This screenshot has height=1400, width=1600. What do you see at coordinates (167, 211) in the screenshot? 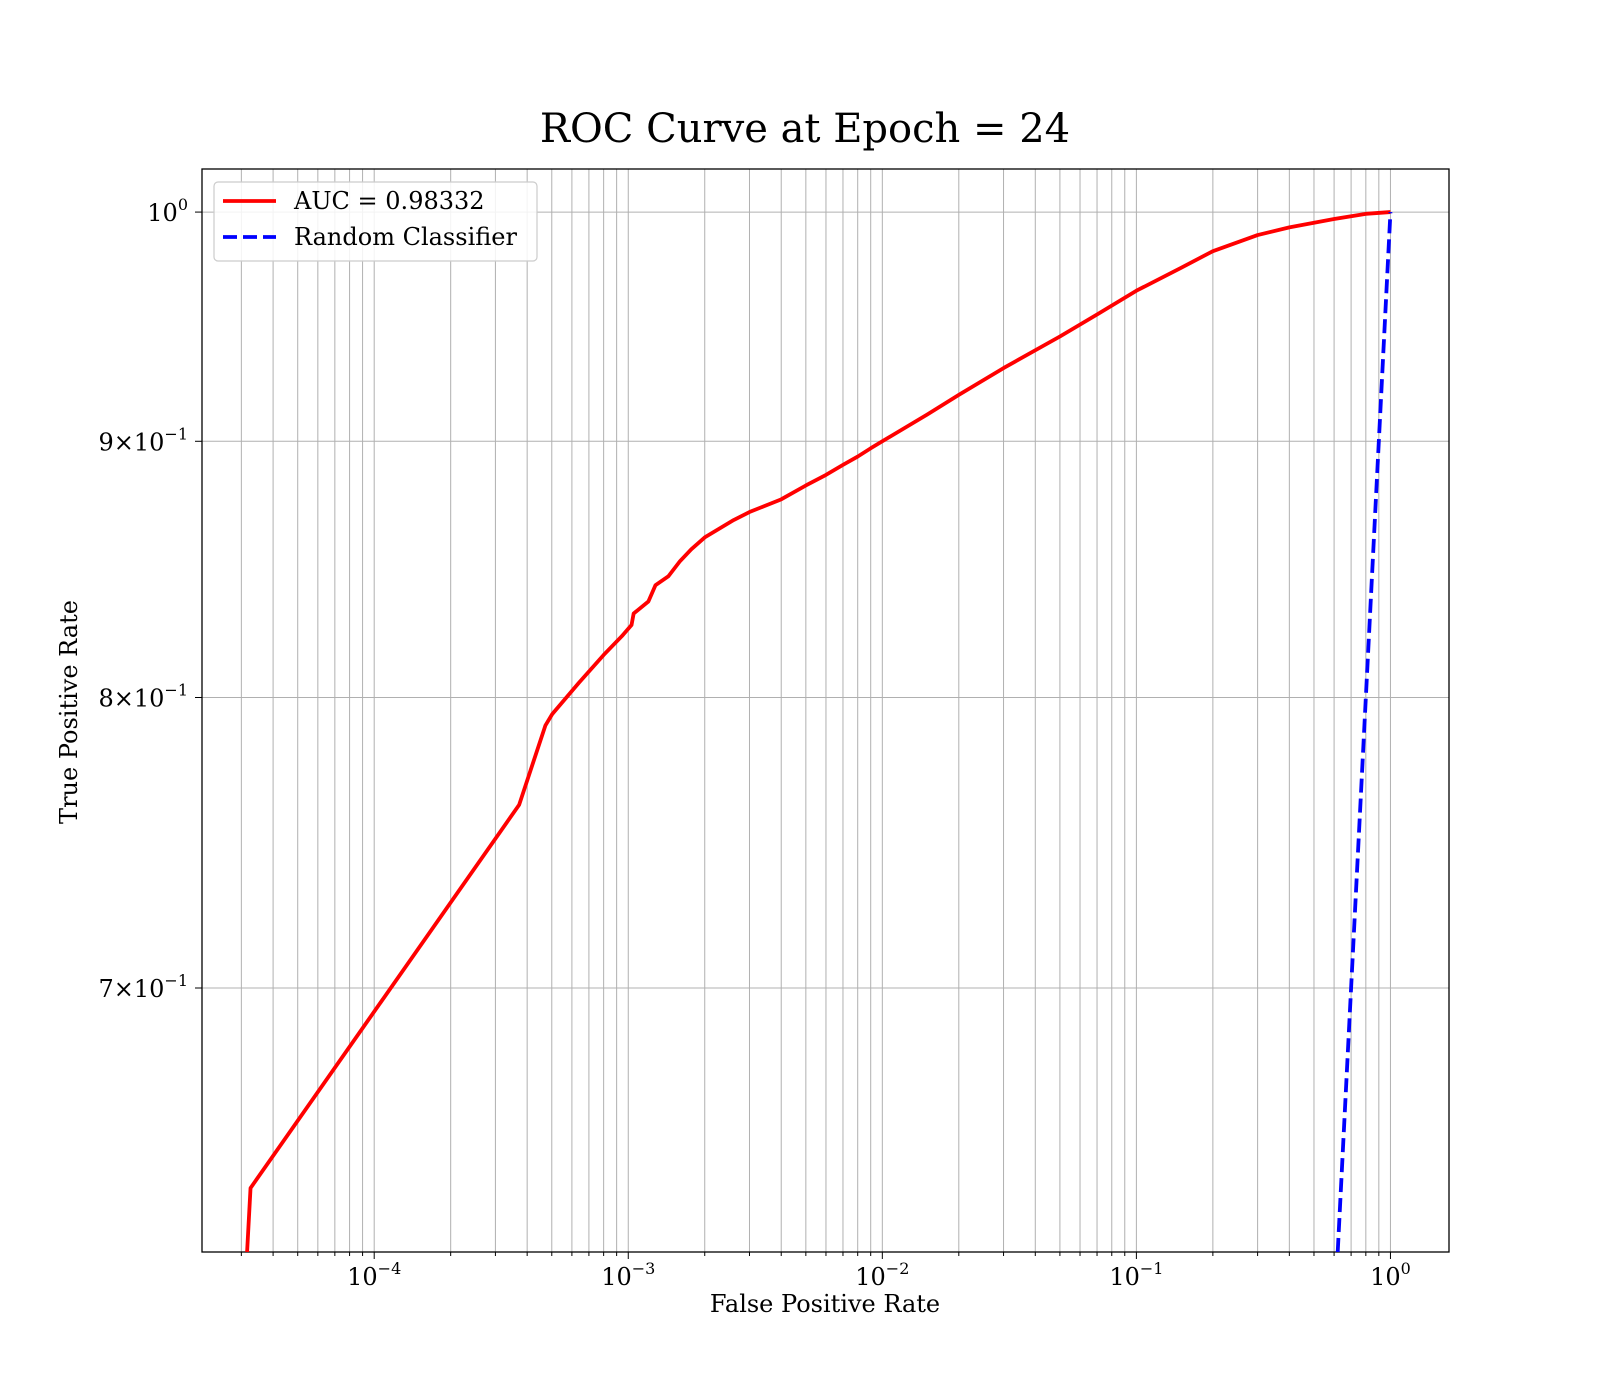
I see `y-tick-label: 100` at bounding box center [167, 211].